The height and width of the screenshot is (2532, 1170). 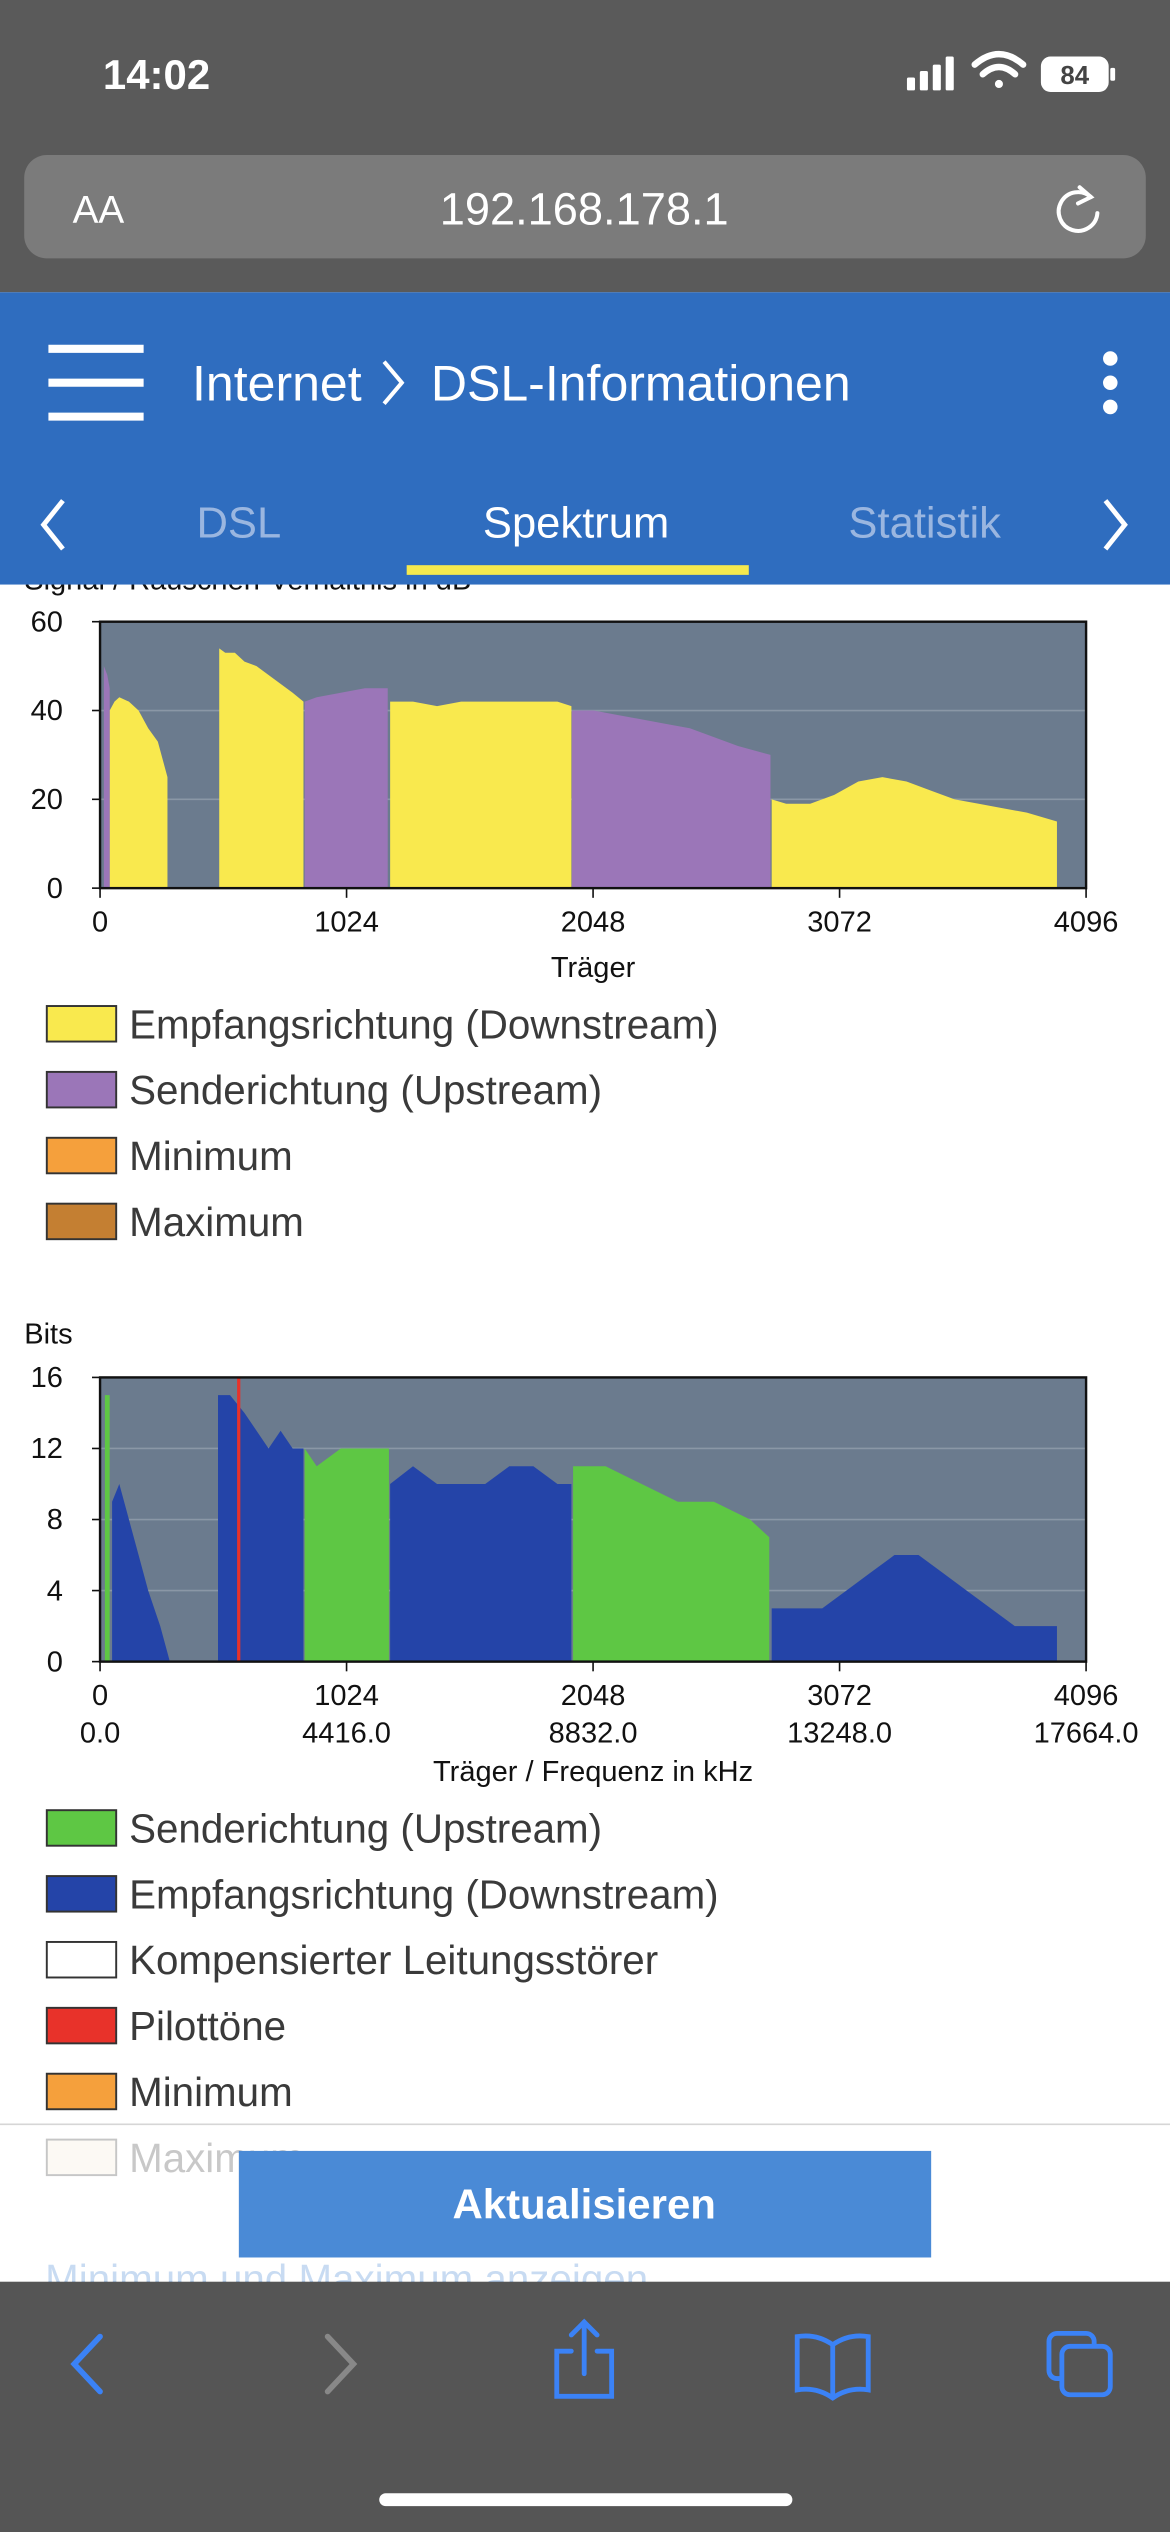 What do you see at coordinates (393, 1960) in the screenshot?
I see `legend-label: Kompensierter Leitungsstörer` at bounding box center [393, 1960].